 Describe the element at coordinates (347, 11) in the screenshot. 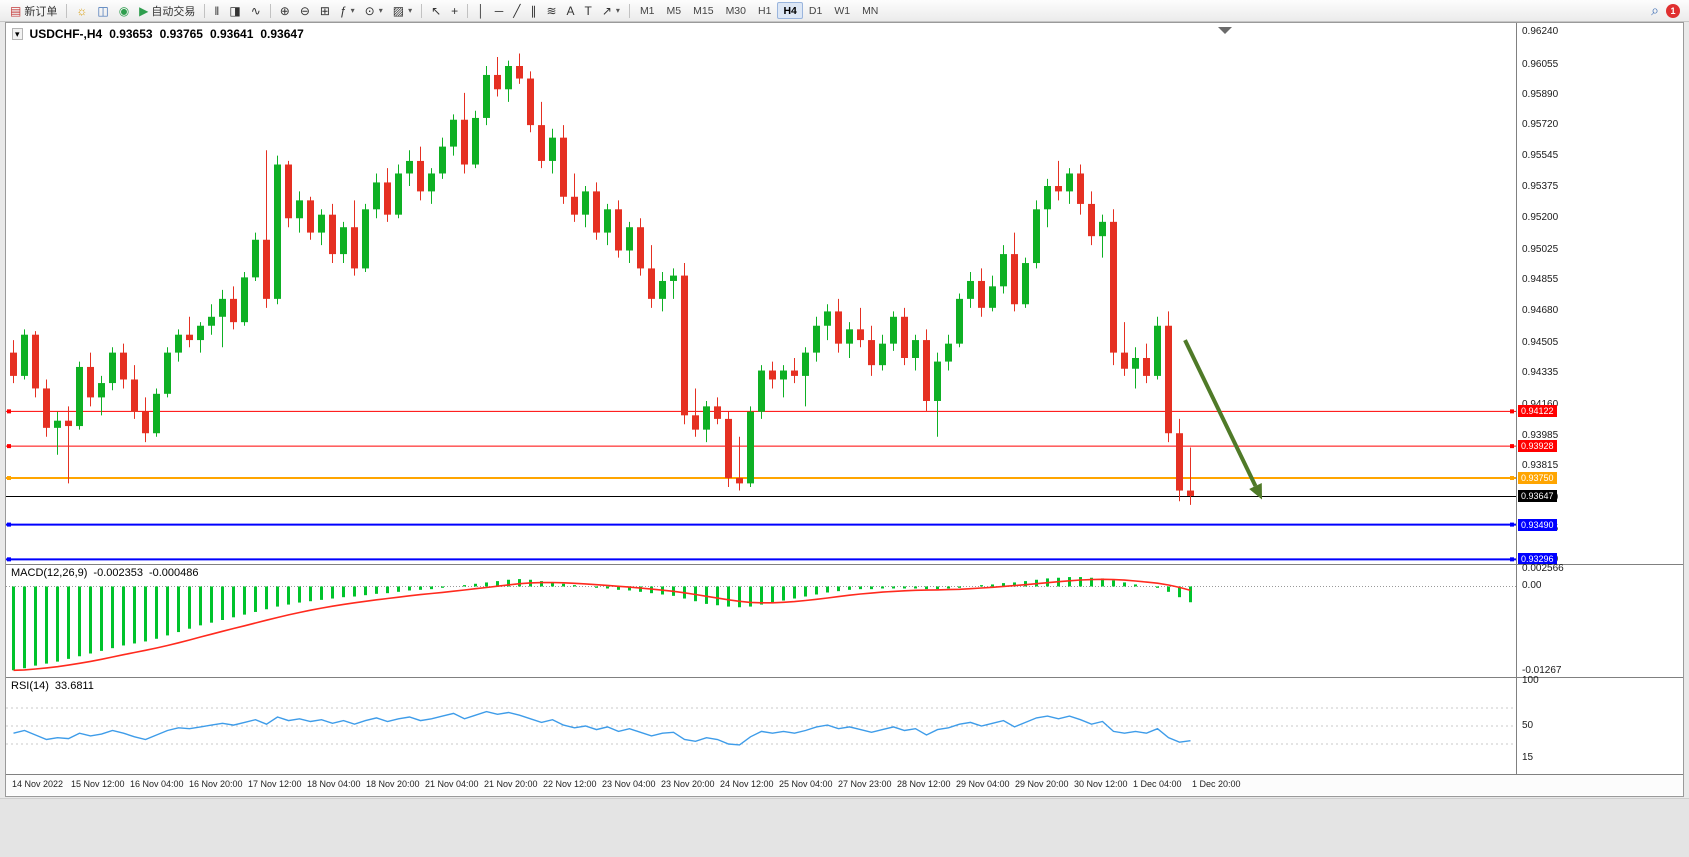

I see `indicators-button: ƒ ▾` at that location.